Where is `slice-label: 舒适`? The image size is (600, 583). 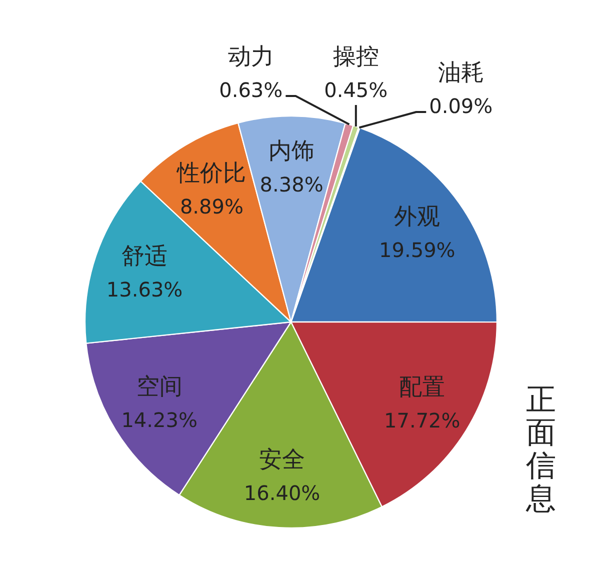 slice-label: 舒适 is located at coordinates (145, 257).